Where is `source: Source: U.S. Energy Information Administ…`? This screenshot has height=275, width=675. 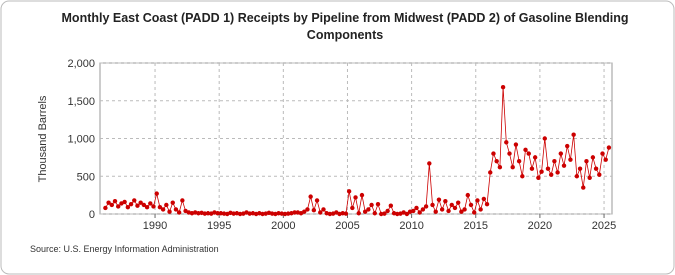
source: Source: U.S. Energy Information Administ… is located at coordinates (124, 249).